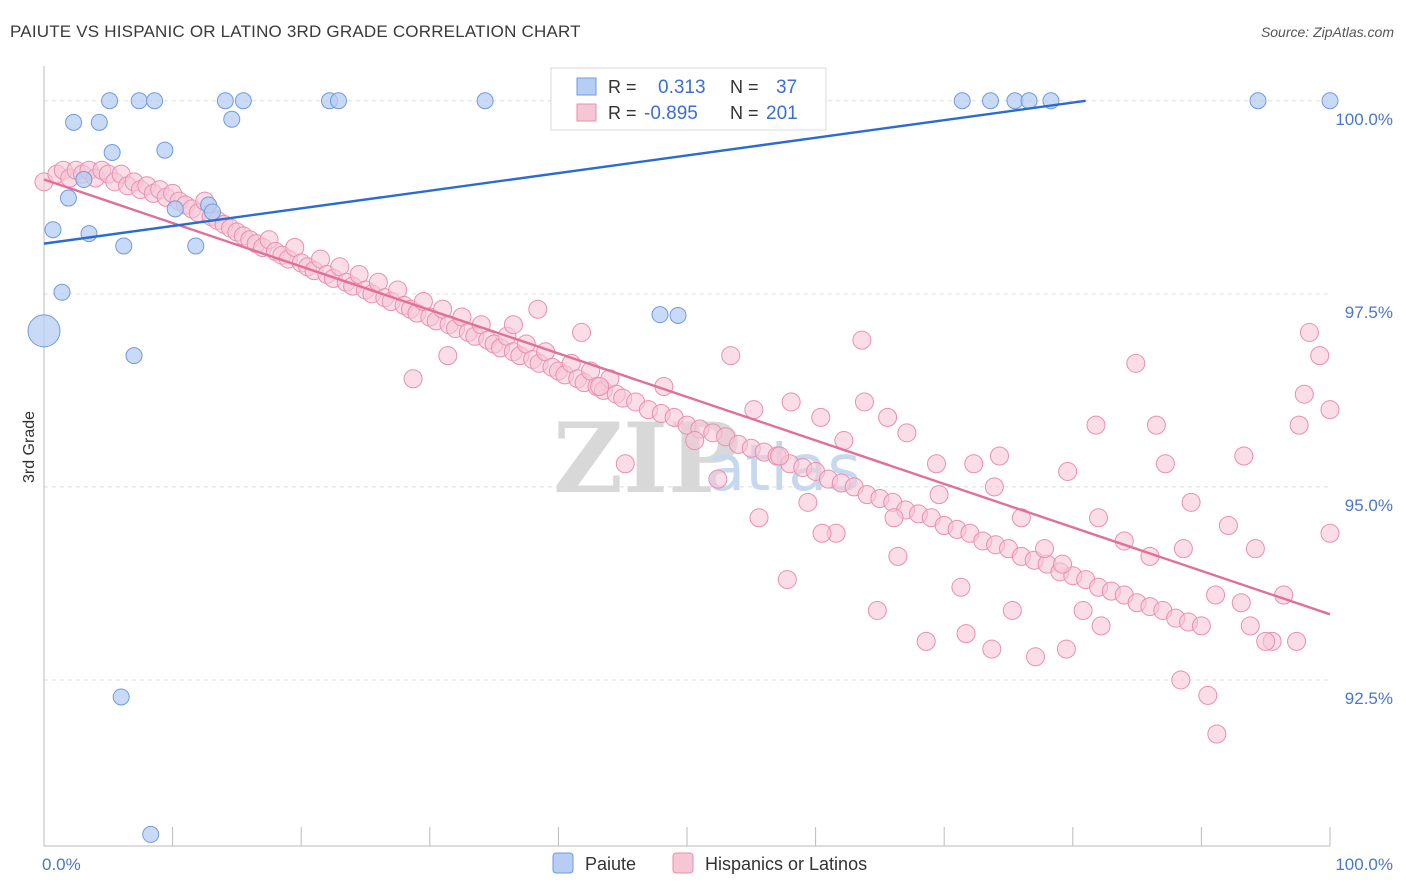 The width and height of the screenshot is (1406, 892). What do you see at coordinates (622, 87) in the screenshot?
I see `stats-r-label-paiute: R =` at bounding box center [622, 87].